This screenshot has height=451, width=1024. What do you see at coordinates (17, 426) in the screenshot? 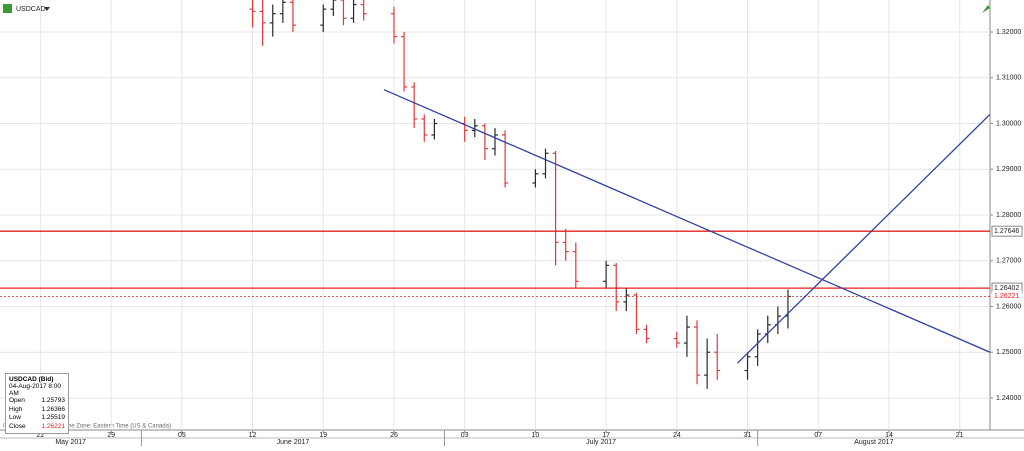
I see `info-label: Close` at bounding box center [17, 426].